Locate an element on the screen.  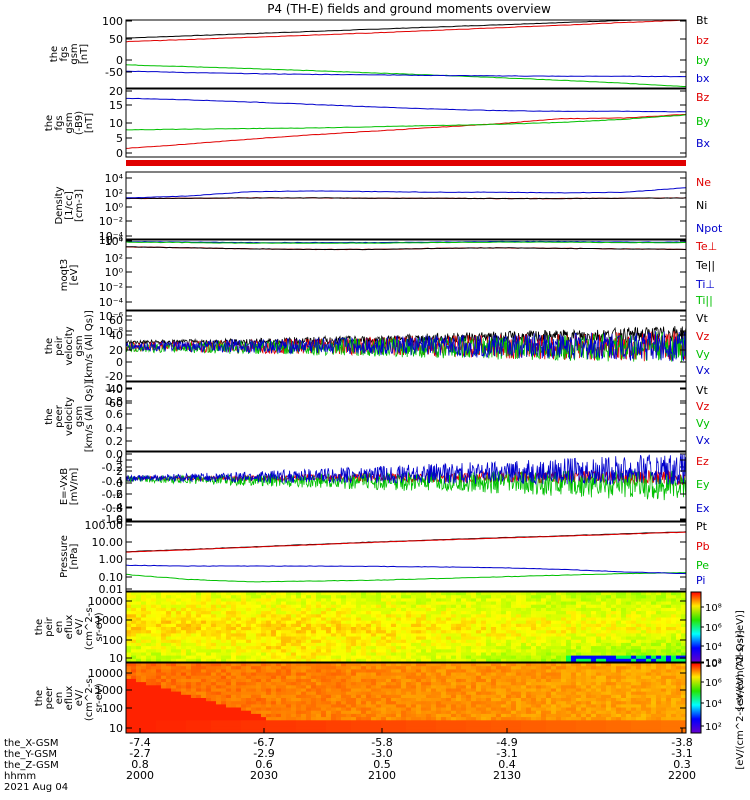
legend-Pb: Pb is located at coordinates (703, 546).